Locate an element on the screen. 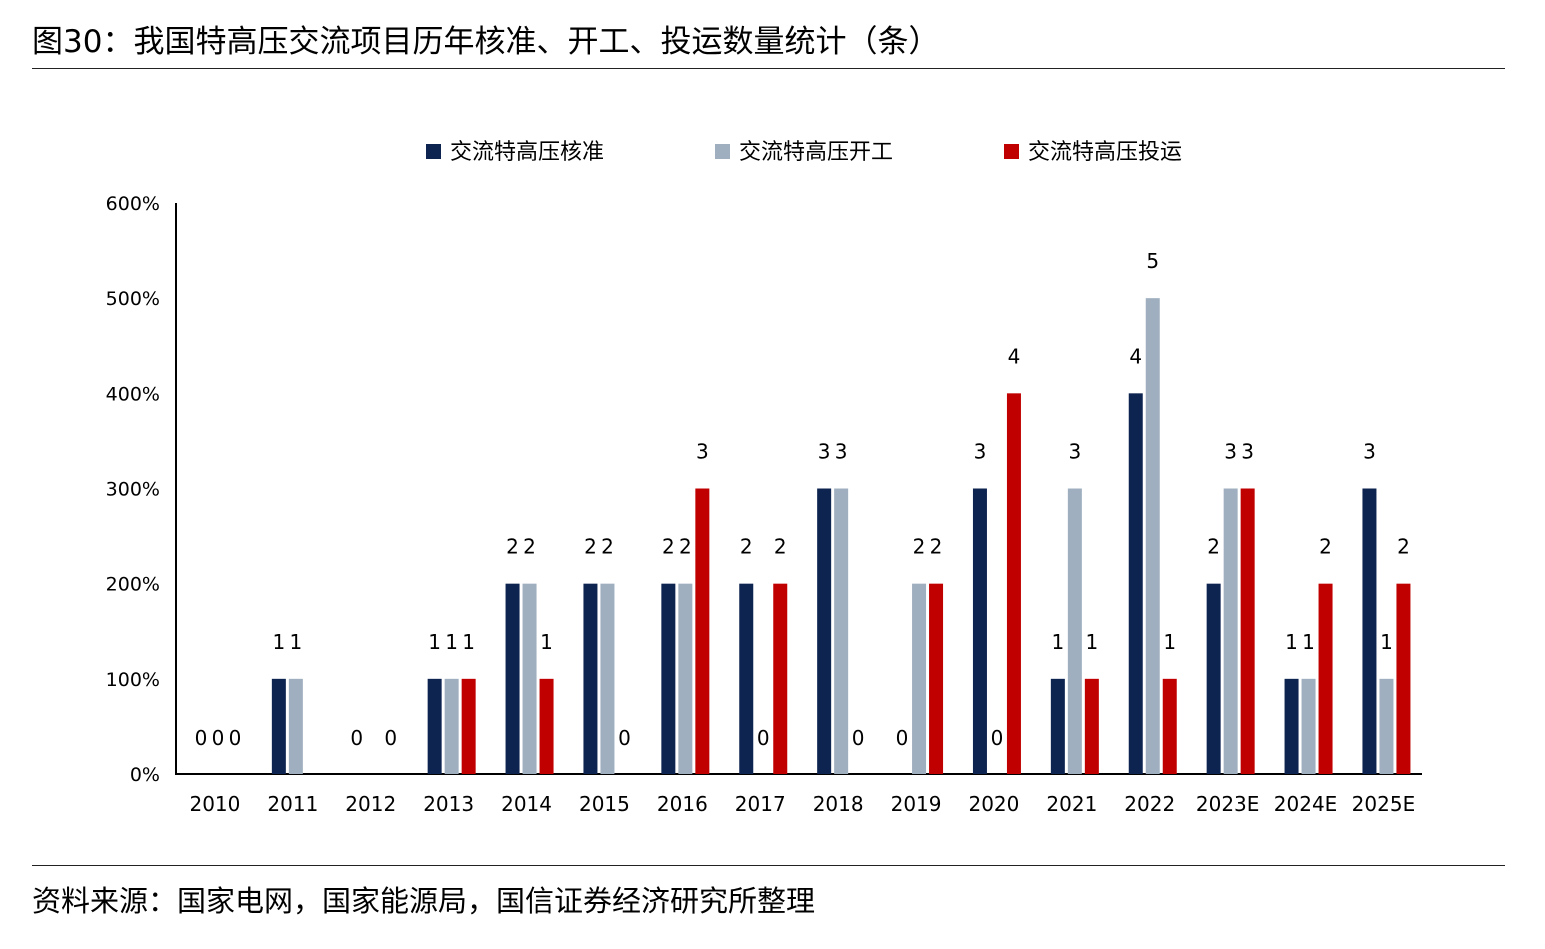 The width and height of the screenshot is (1545, 949). x-tick-label: 2014 is located at coordinates (526, 804).